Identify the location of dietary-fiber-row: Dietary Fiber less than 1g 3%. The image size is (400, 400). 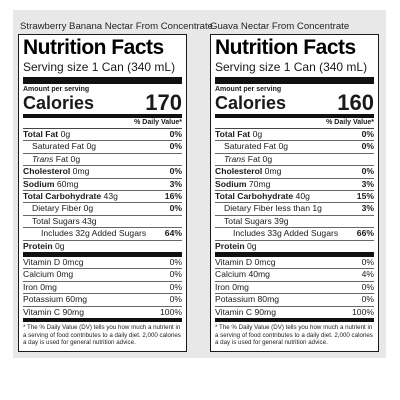
(294, 209).